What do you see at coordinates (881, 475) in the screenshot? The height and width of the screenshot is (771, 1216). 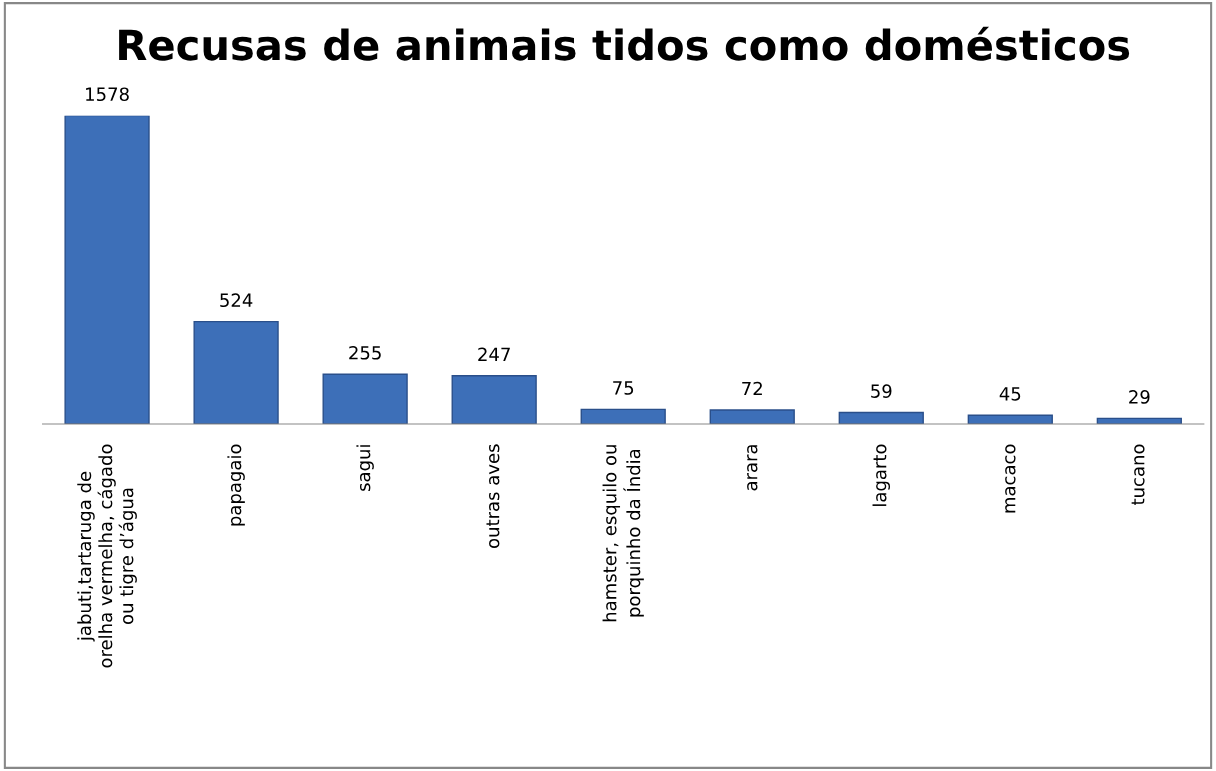 I see `x-tick-label: lagarto` at bounding box center [881, 475].